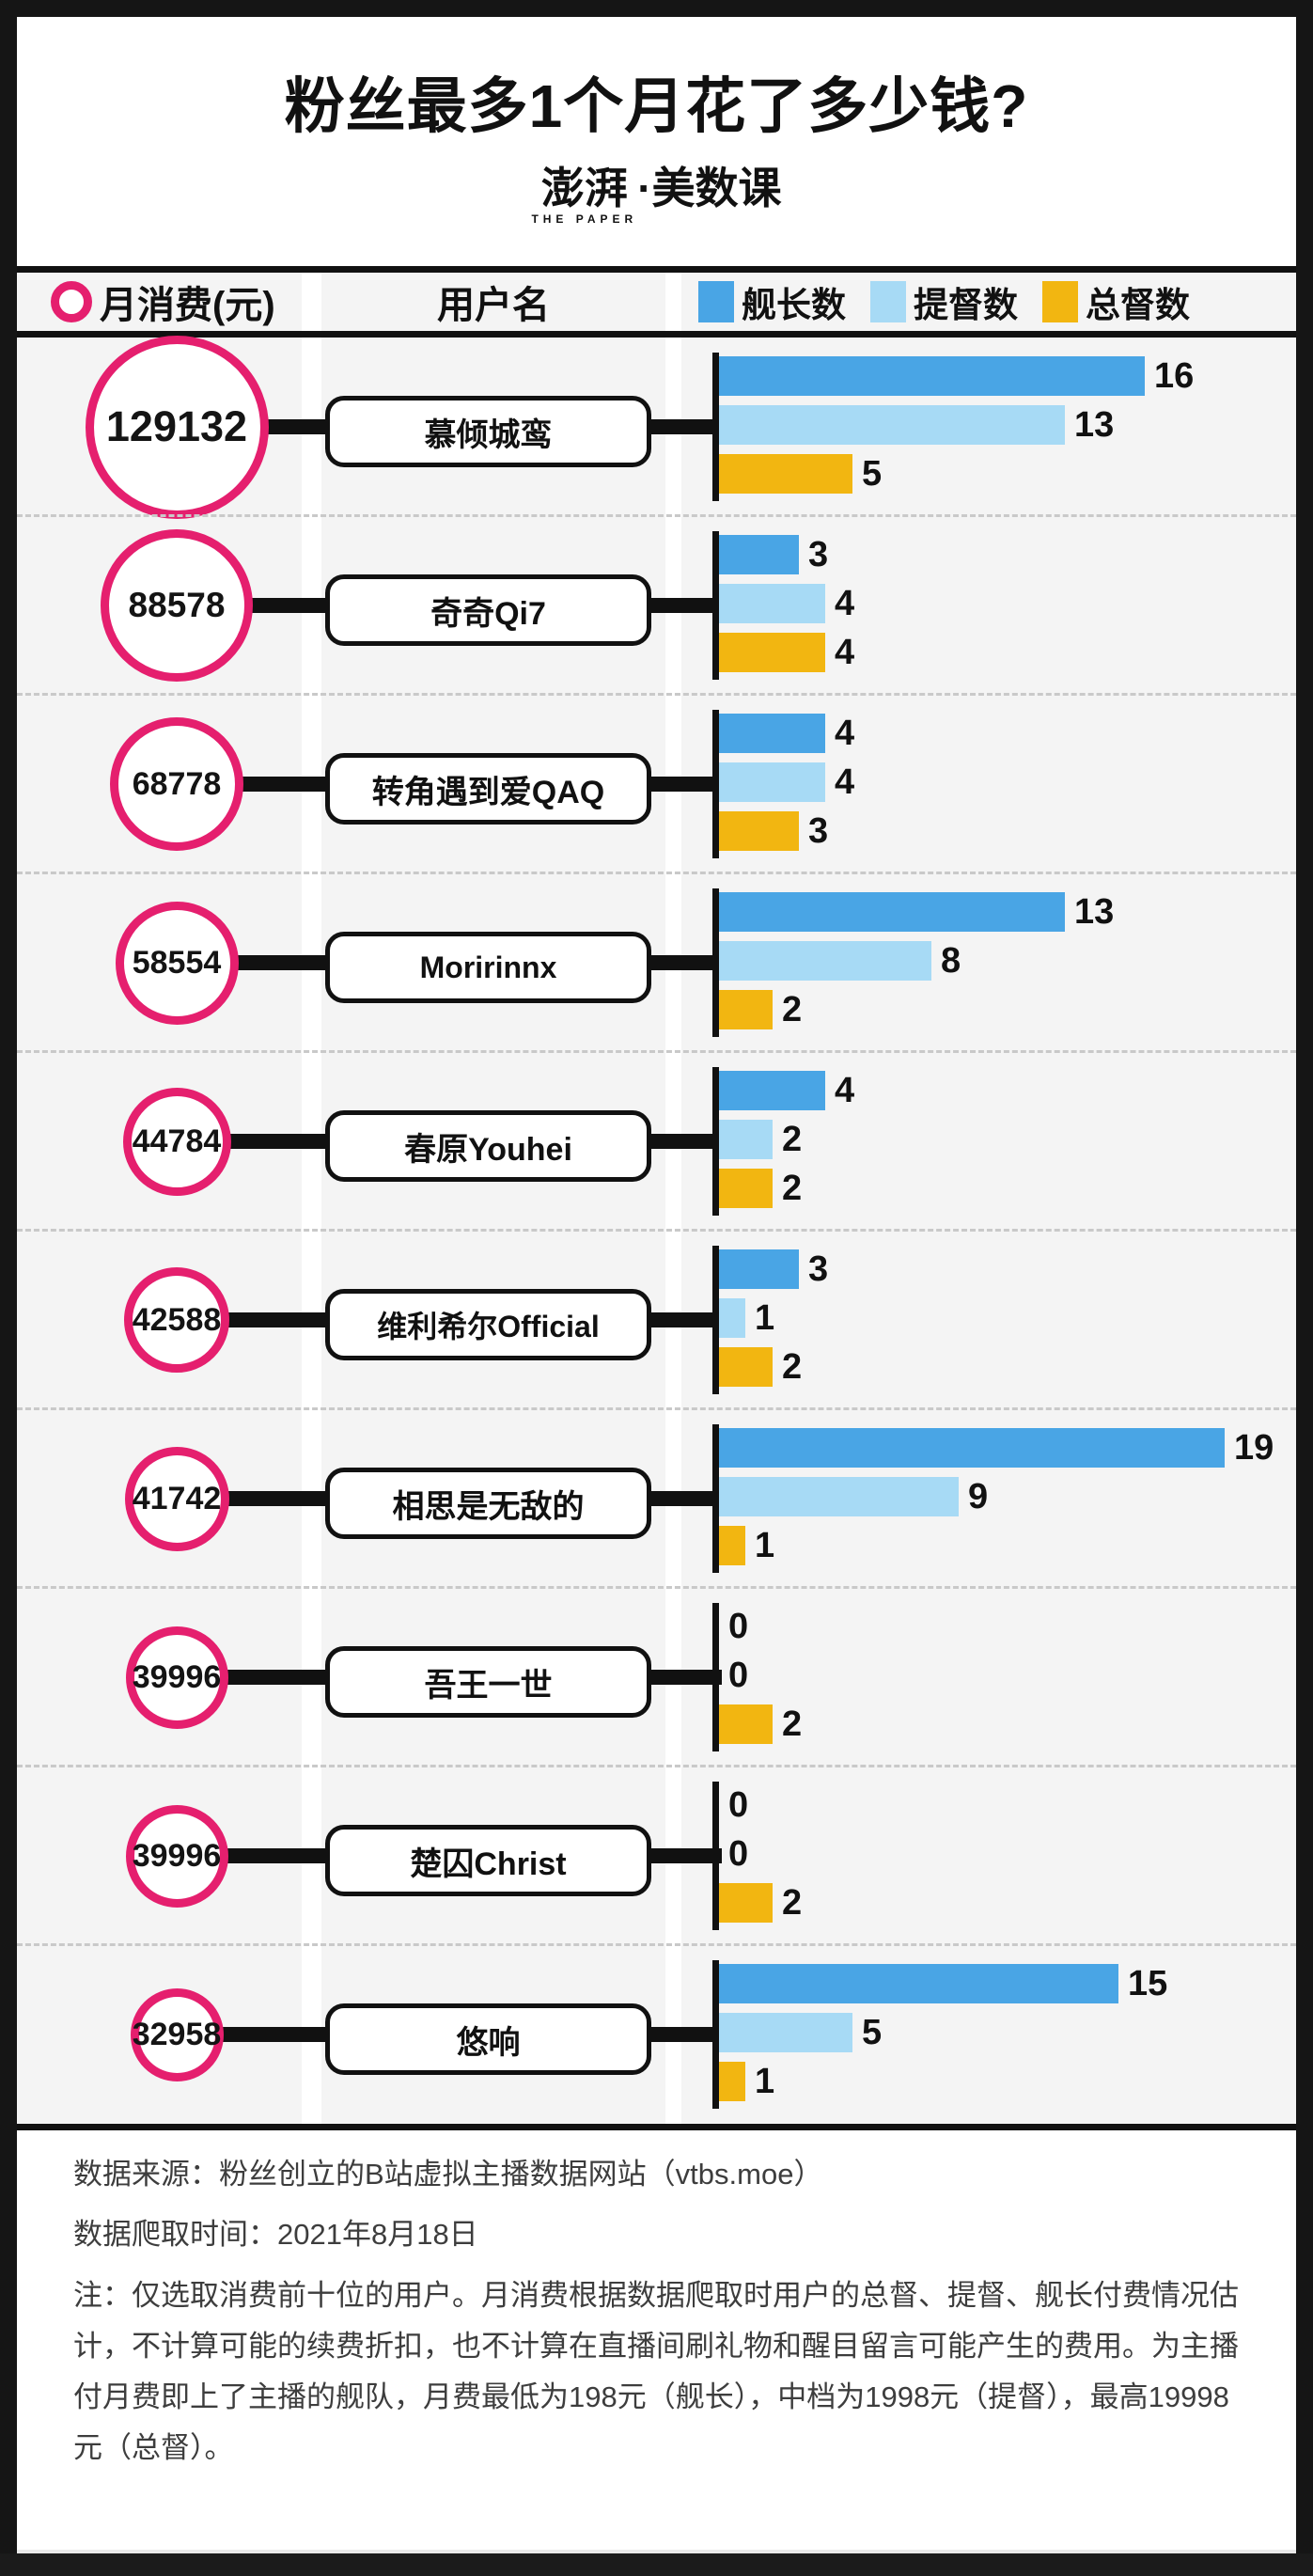 The width and height of the screenshot is (1313, 2576). I want to click on bar-value-label: 2, so click(792, 1724).